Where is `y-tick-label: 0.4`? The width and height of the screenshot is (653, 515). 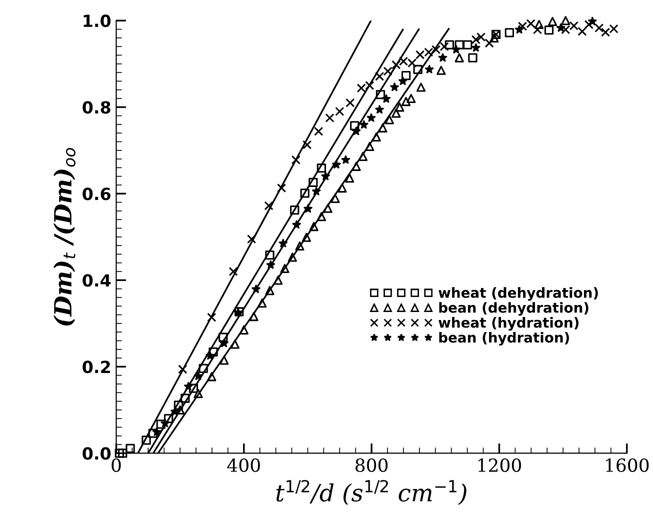
y-tick-label: 0.4 is located at coordinates (96, 280).